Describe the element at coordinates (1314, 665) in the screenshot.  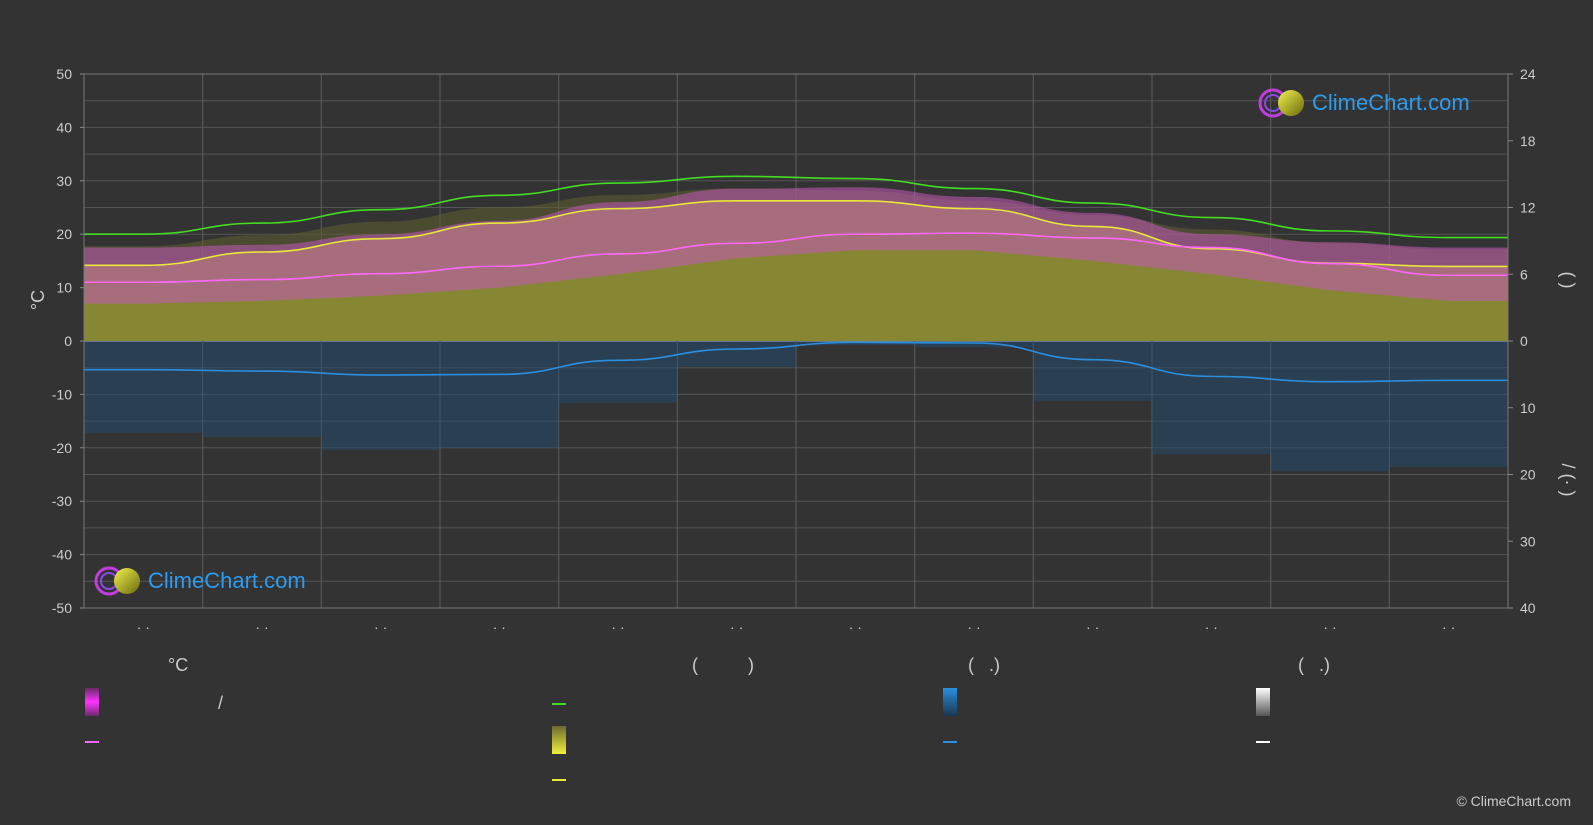
I see `legend-snow-title: ( .)` at that location.